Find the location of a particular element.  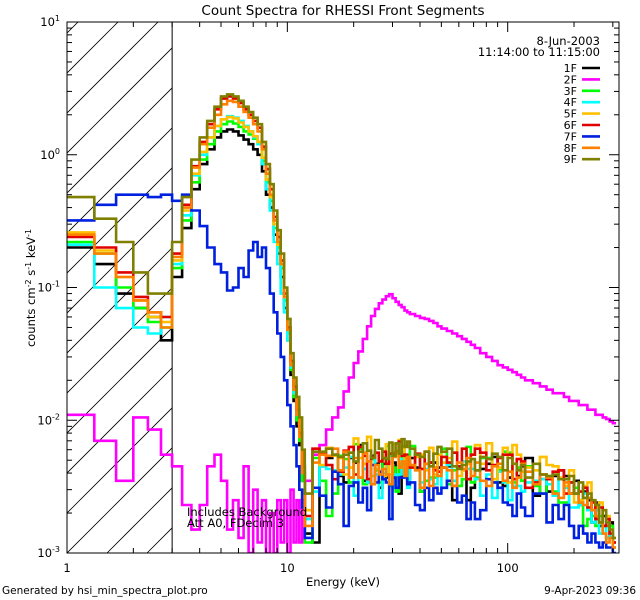

chart-title: Count Spectra for RHESSI Front Segments is located at coordinates (342, 11).